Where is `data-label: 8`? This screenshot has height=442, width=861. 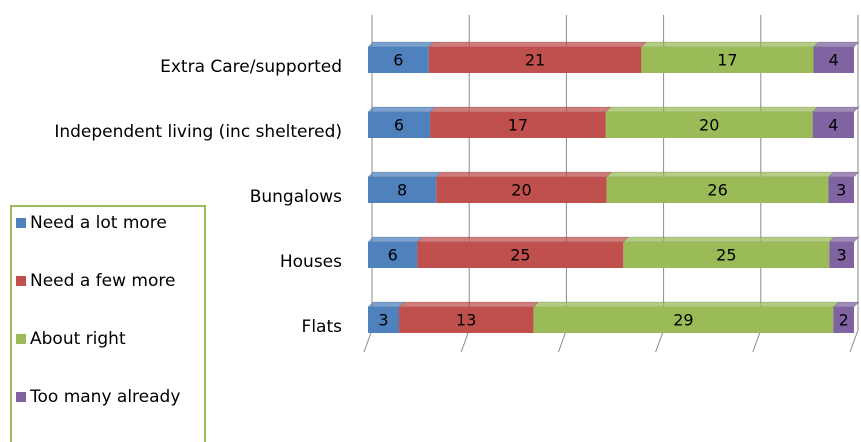 data-label: 8 is located at coordinates (402, 190).